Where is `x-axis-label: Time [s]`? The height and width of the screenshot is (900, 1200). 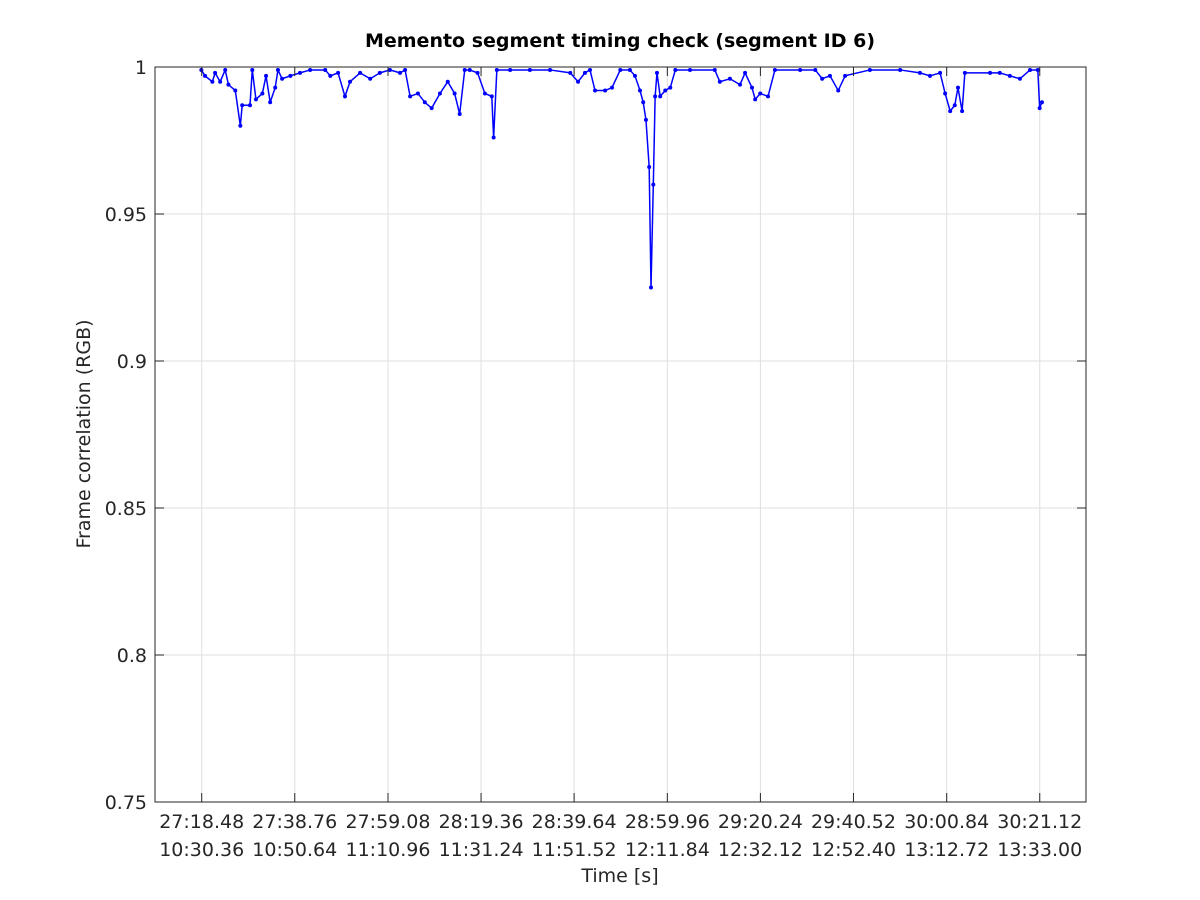
x-axis-label: Time [s] is located at coordinates (619, 876).